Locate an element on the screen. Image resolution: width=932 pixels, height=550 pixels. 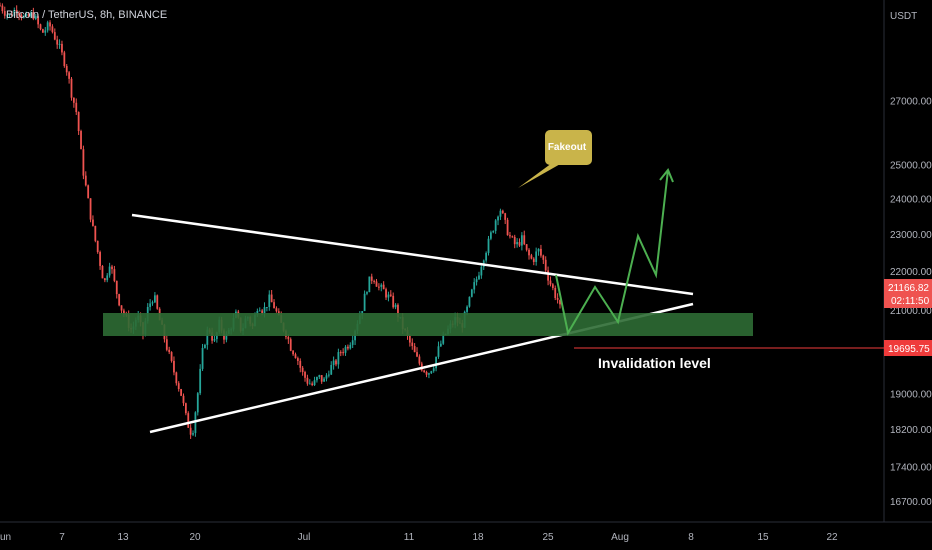
price-tick-label: 17400.00 is located at coordinates (911, 468).